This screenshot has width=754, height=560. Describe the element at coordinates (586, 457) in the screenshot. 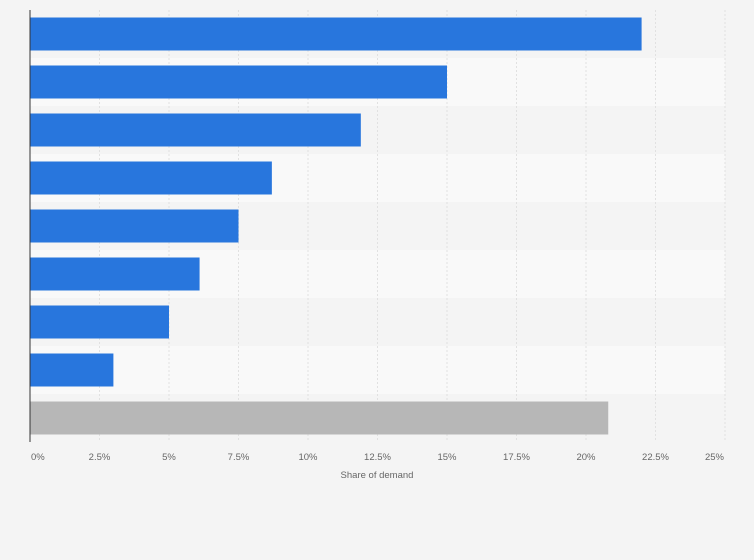

I see `x-tick-label: 20%` at that location.